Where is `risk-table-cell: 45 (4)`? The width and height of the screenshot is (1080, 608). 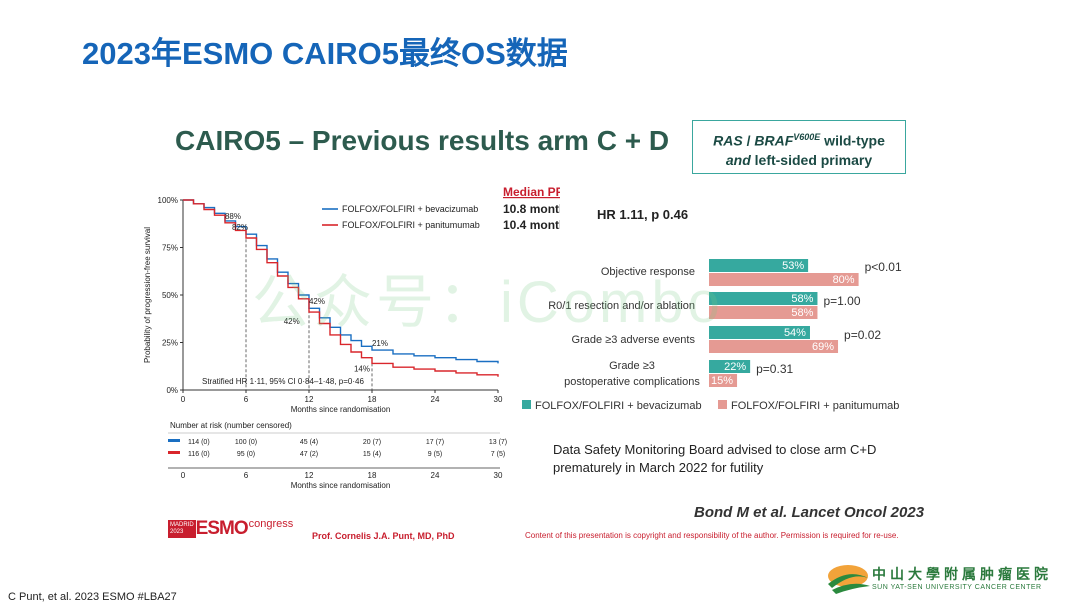
risk-table-cell: 45 (4) is located at coordinates (309, 442).